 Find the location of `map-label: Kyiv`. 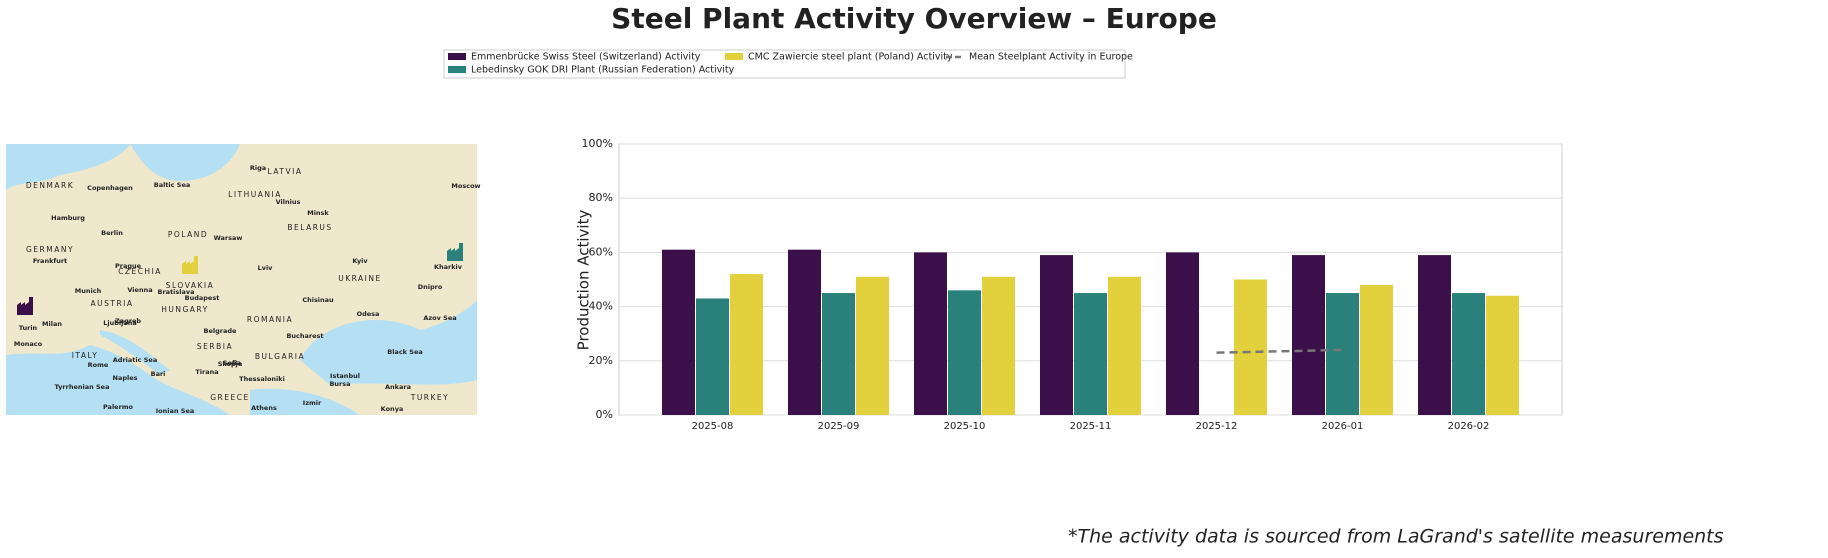

map-label: Kyiv is located at coordinates (360, 261).